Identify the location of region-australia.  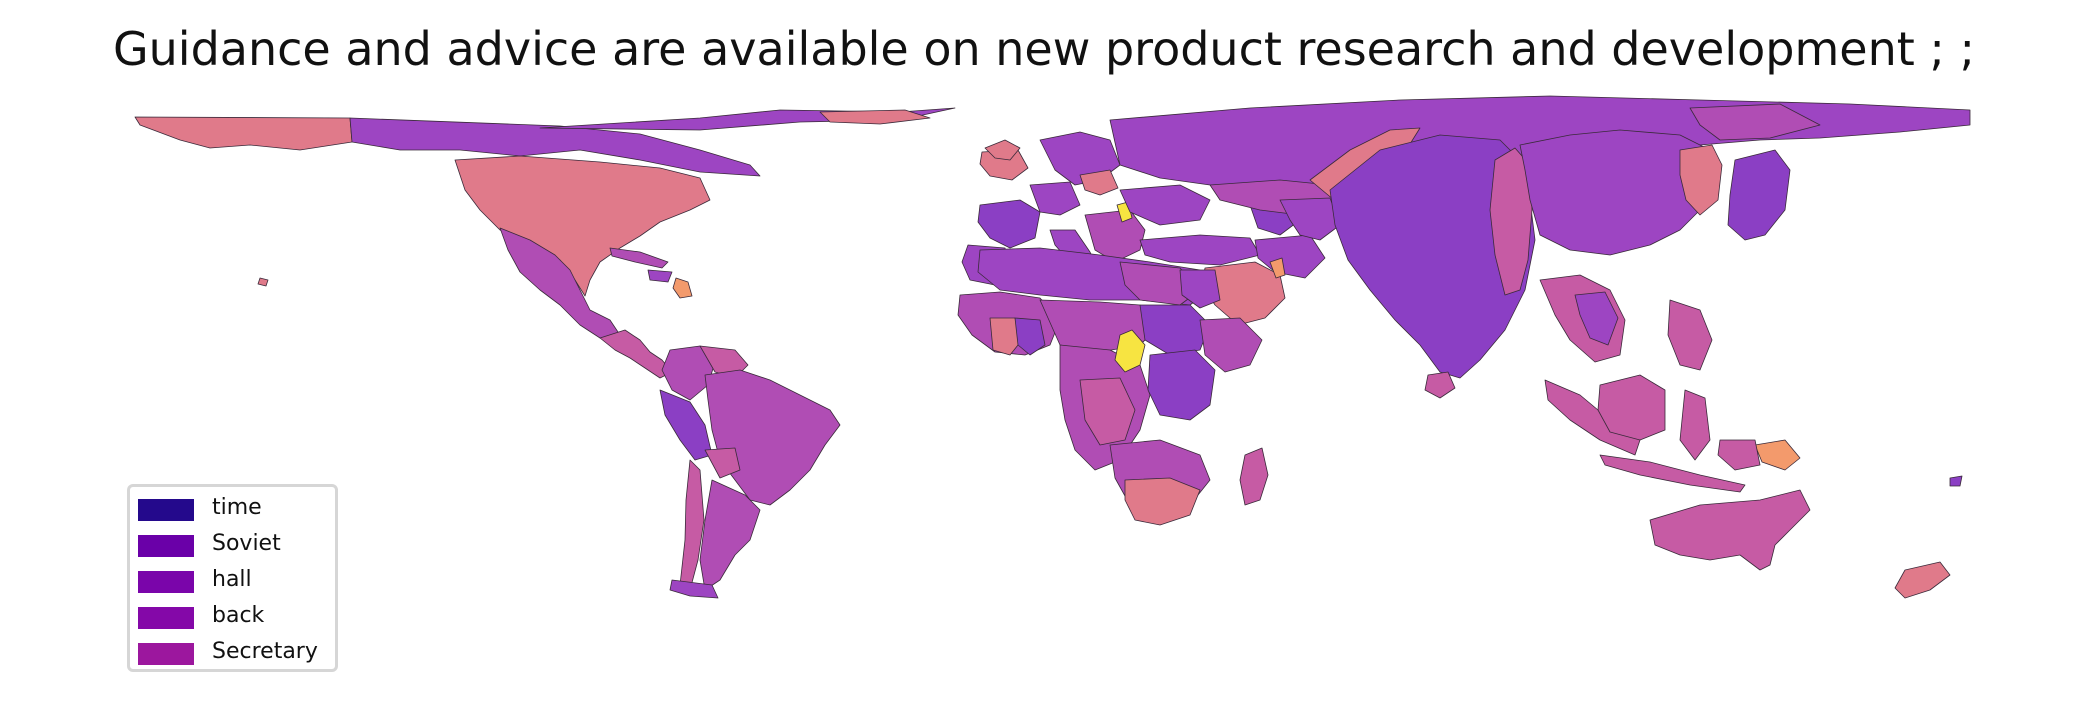
(1730, 530).